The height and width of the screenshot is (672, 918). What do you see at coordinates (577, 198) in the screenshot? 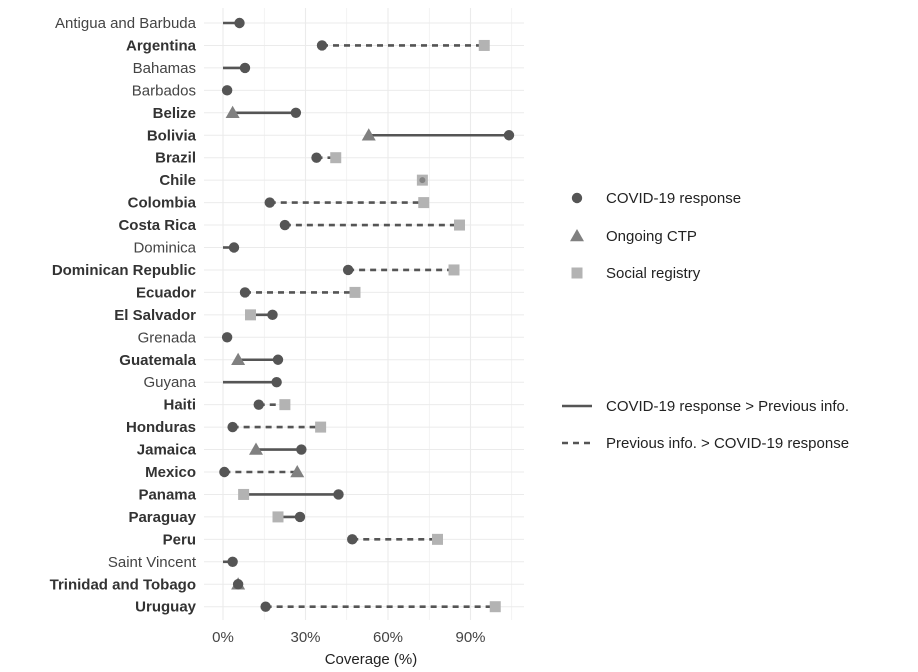
I see `legend-circle-icon` at bounding box center [577, 198].